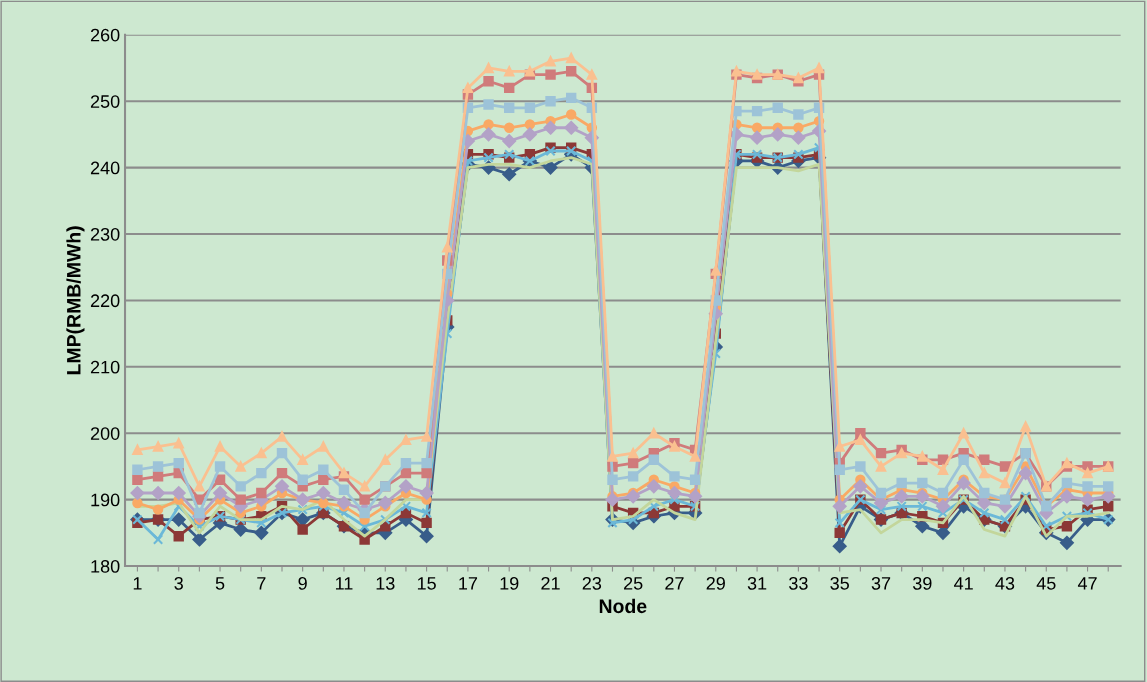  I want to click on x-tick-label: 13, so click(385, 583).